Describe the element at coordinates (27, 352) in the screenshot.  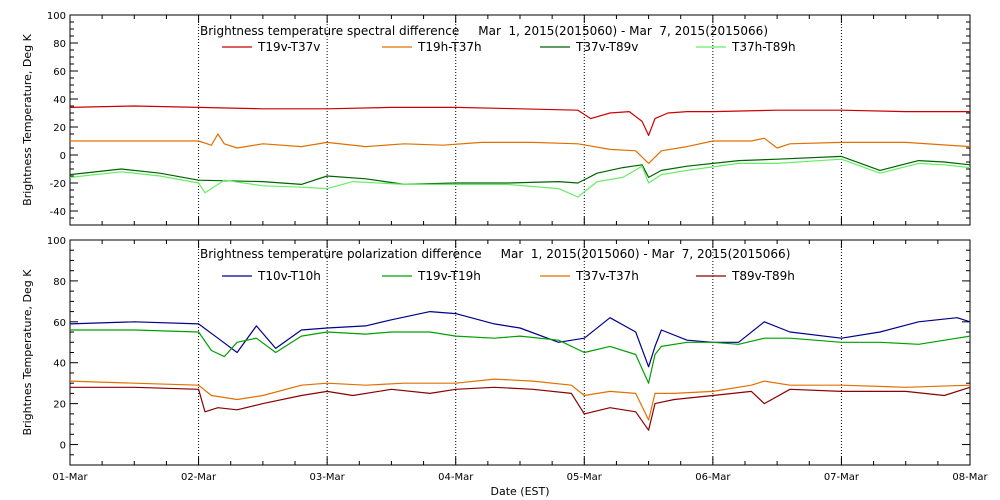
I see `y-axis-title: Brightnes Temperature, Deg K` at that location.